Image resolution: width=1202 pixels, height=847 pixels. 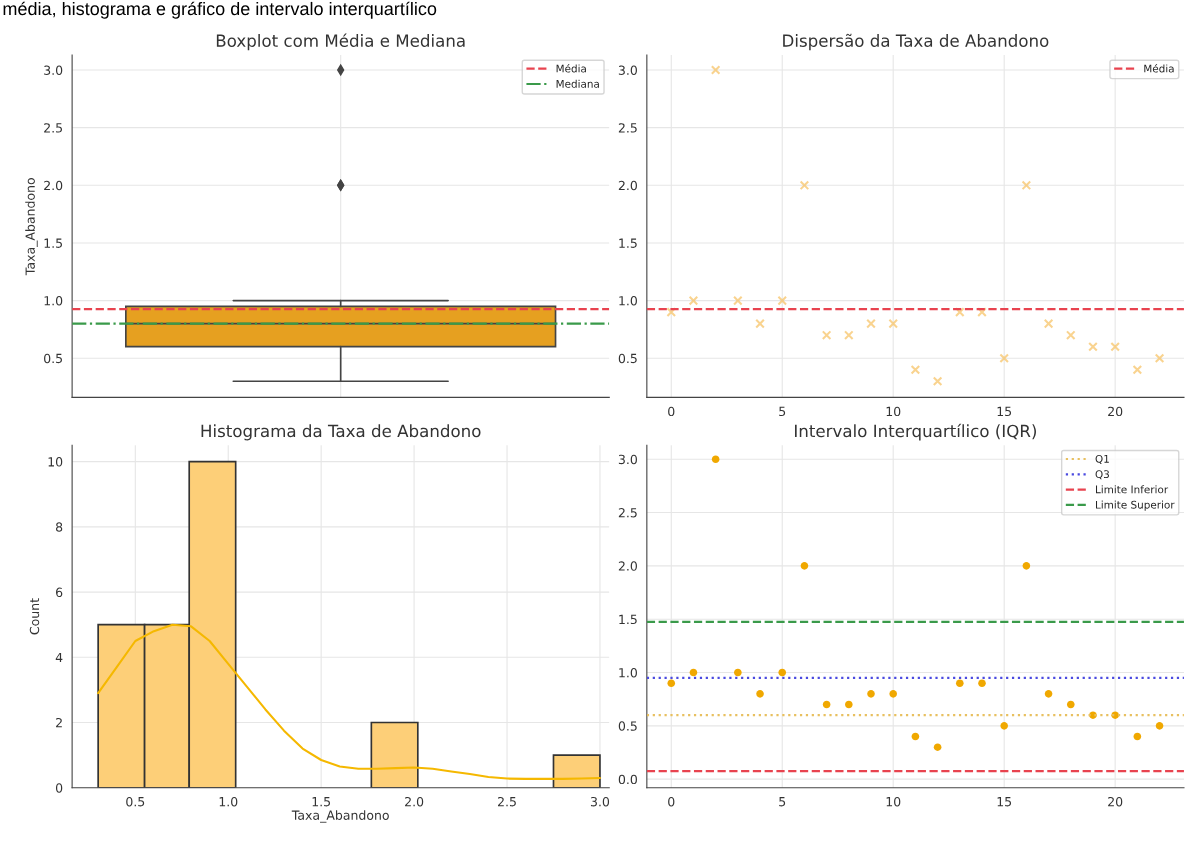 What do you see at coordinates (340, 42) in the screenshot?
I see `chart-title: Boxplot com Média e Mediana` at bounding box center [340, 42].